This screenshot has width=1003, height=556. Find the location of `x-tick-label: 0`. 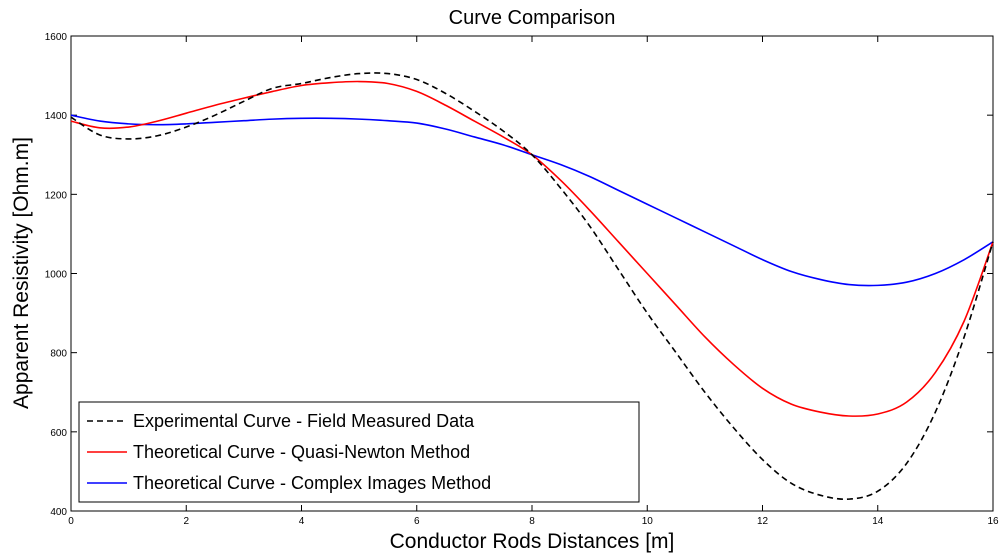

x-tick-label: 0 is located at coordinates (71, 521).